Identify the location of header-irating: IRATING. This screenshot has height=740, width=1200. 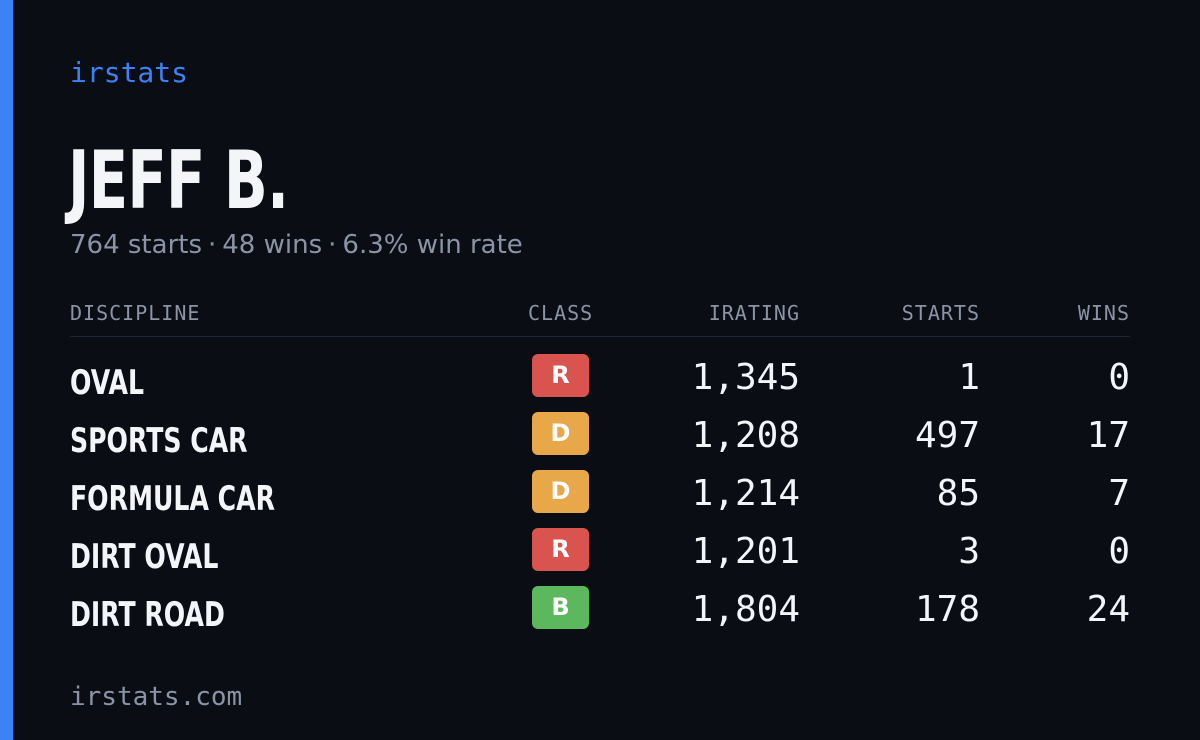
(754, 313).